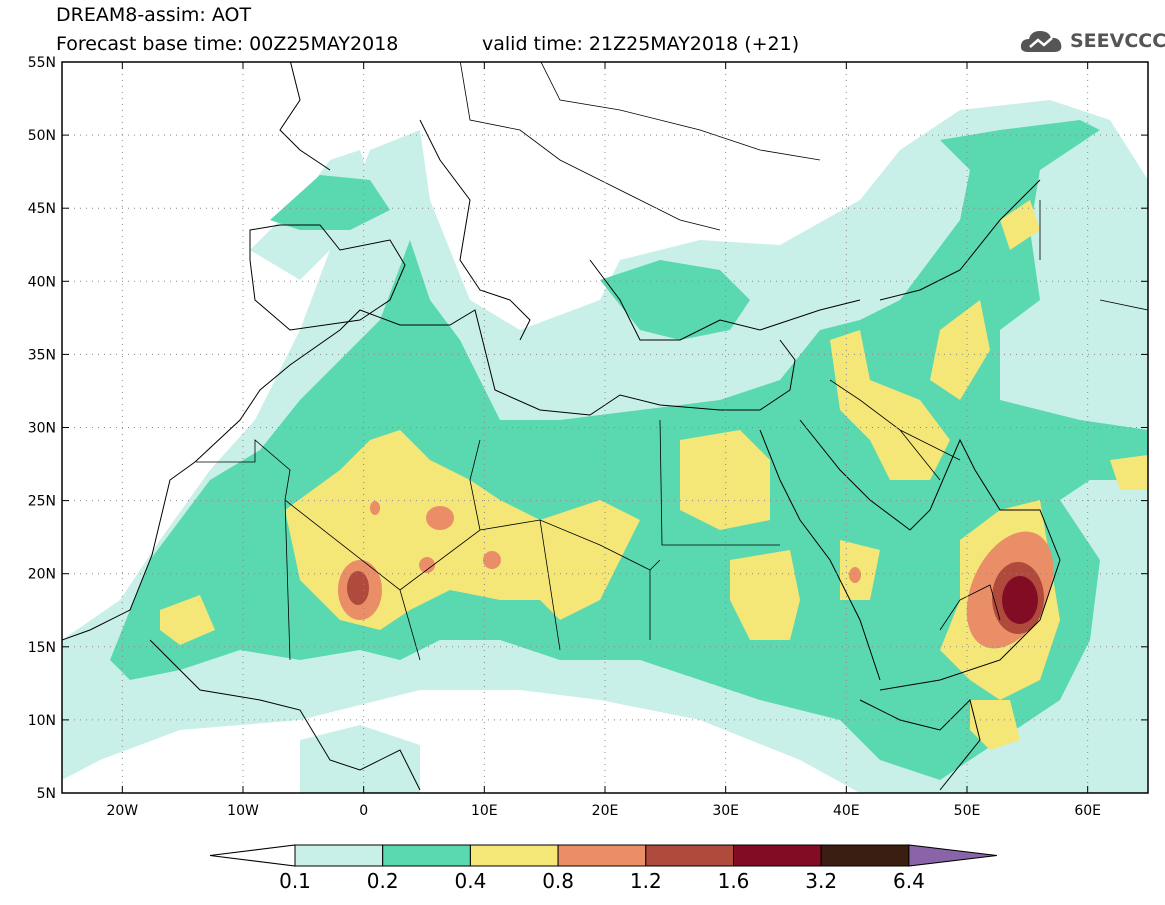 Image resolution: width=1165 pixels, height=905 pixels. What do you see at coordinates (725, 811) in the screenshot?
I see `lon-tick-label: 30E` at bounding box center [725, 811].